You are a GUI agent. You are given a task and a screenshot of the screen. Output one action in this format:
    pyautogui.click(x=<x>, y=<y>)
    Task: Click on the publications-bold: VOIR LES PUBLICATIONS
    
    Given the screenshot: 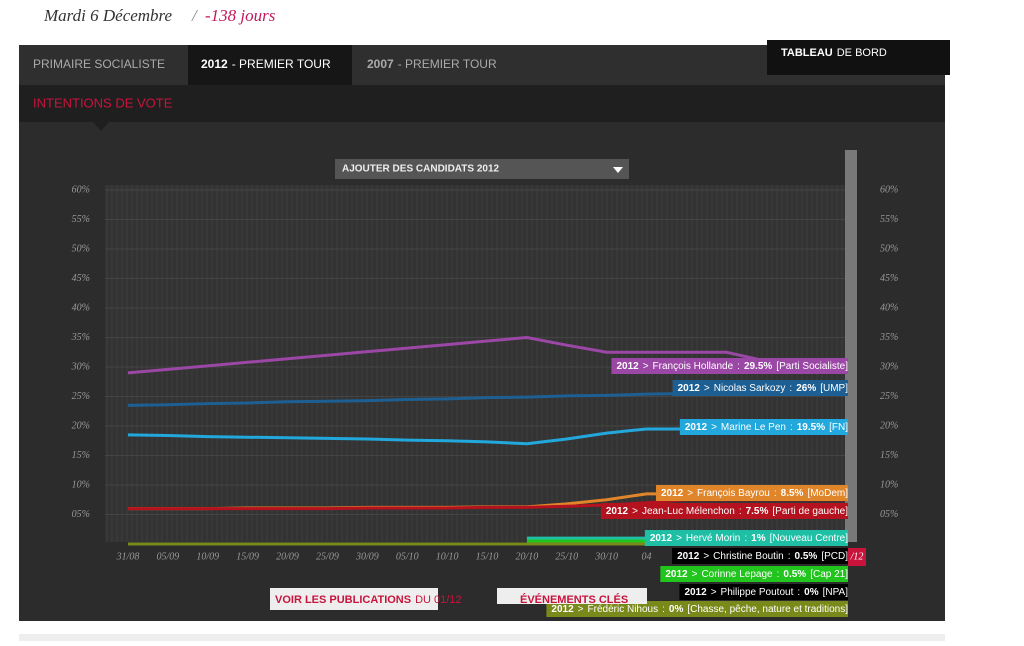 What is the action you would take?
    pyautogui.click(x=343, y=600)
    